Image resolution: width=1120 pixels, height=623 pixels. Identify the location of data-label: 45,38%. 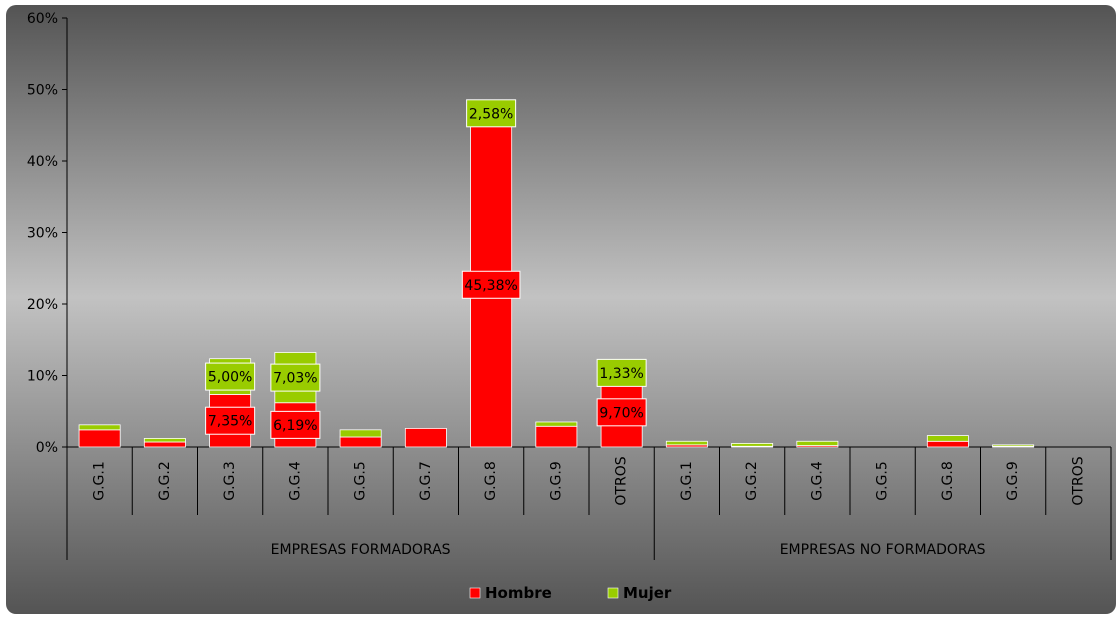
(490, 286).